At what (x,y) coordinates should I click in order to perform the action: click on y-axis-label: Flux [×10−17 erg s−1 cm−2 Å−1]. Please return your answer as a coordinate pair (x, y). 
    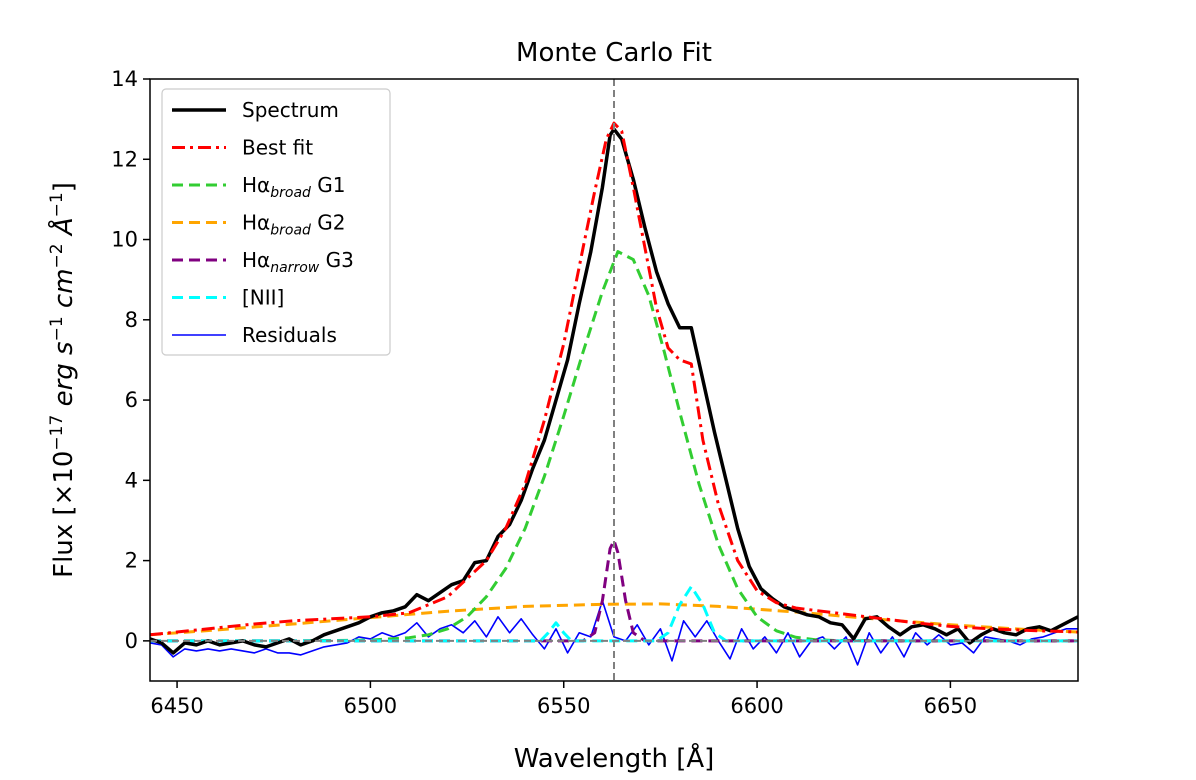
    Looking at the image, I should click on (63, 380).